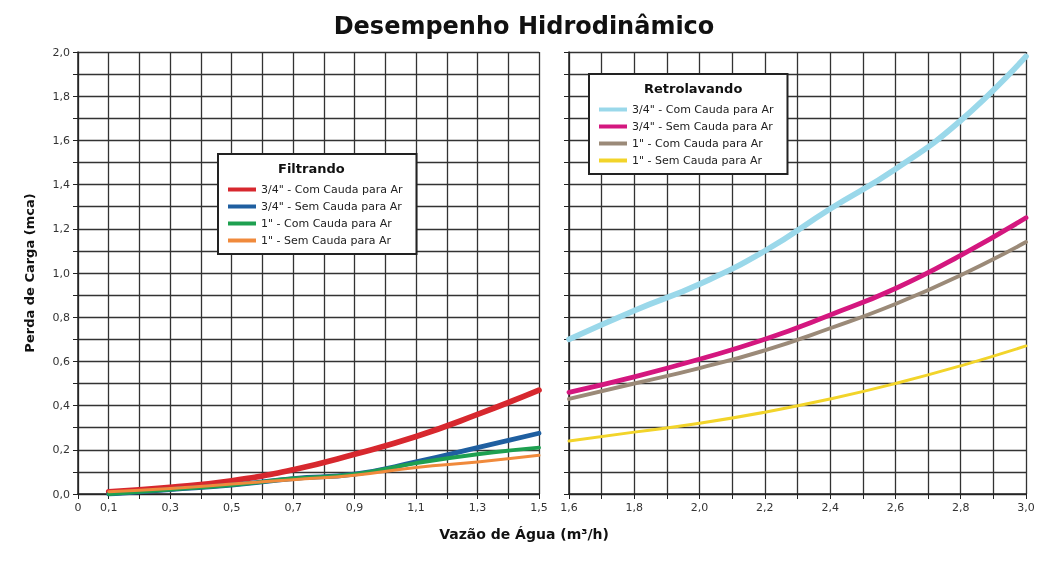 The height and width of the screenshot is (576, 1048). Describe the element at coordinates (895, 507) in the screenshot. I see `x-tick-label: 2,6` at that location.